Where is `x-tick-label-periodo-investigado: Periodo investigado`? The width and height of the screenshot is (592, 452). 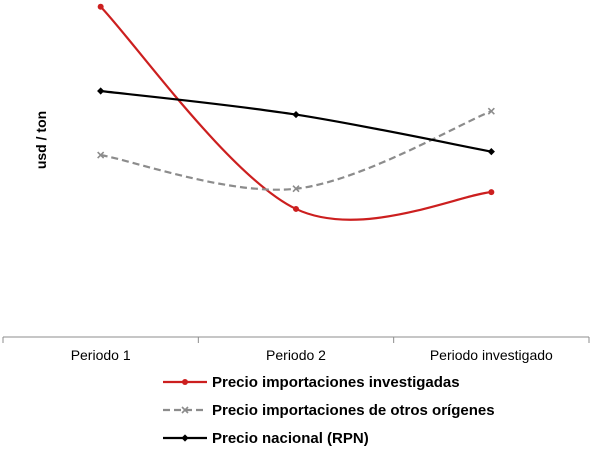 x-tick-label-periodo-investigado: Periodo investigado is located at coordinates (491, 355).